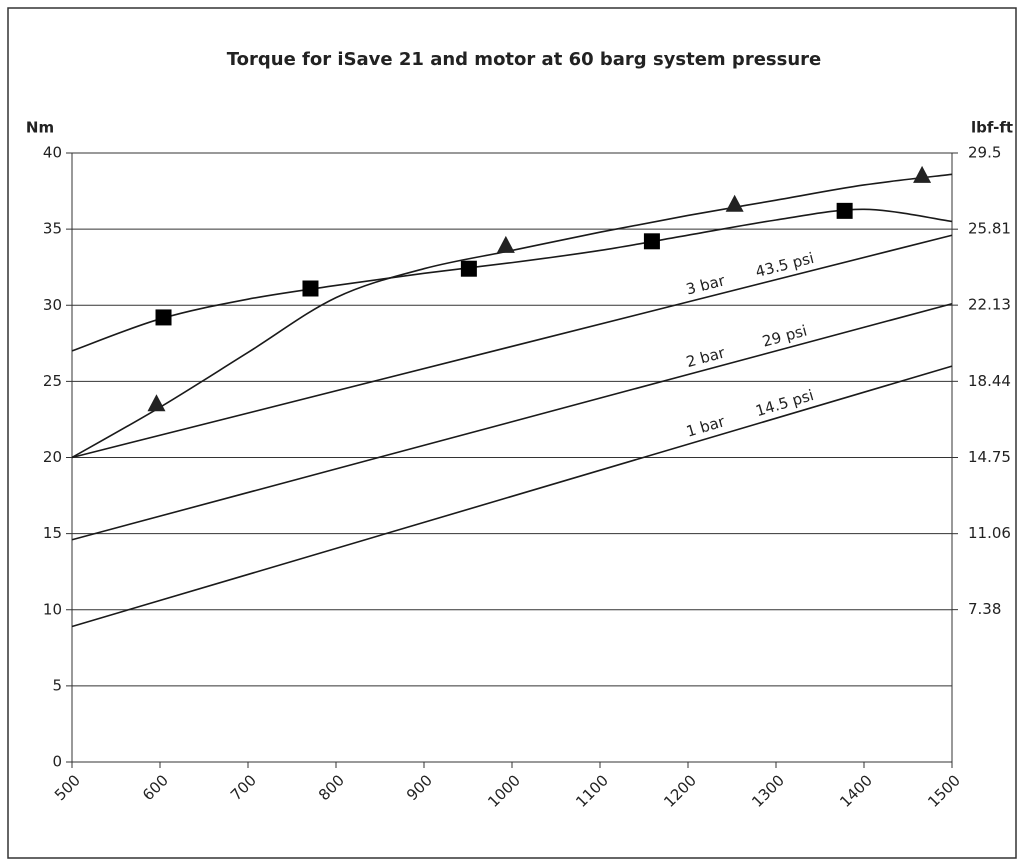 The image size is (1024, 866). What do you see at coordinates (52, 229) in the screenshot?
I see `y-tick-label: 35` at bounding box center [52, 229].